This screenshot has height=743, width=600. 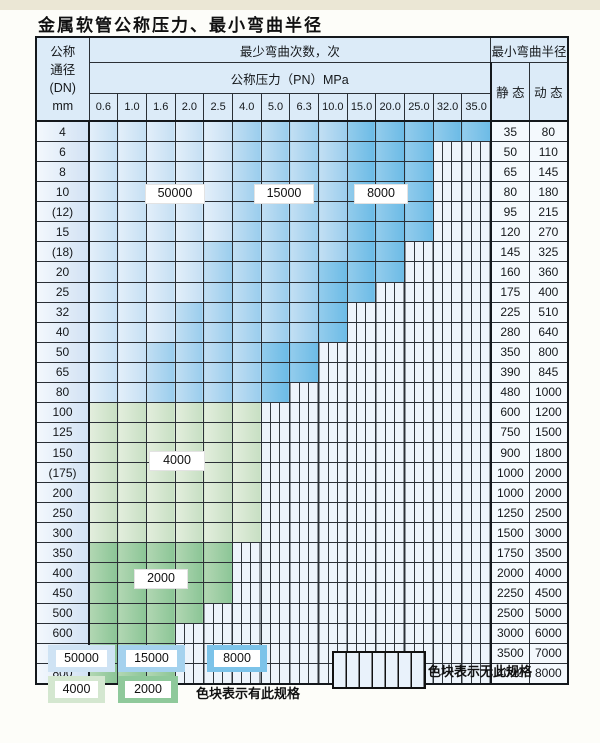 What do you see at coordinates (63, 69) in the screenshot?
I see `dn-header-line: 通径` at bounding box center [63, 69].